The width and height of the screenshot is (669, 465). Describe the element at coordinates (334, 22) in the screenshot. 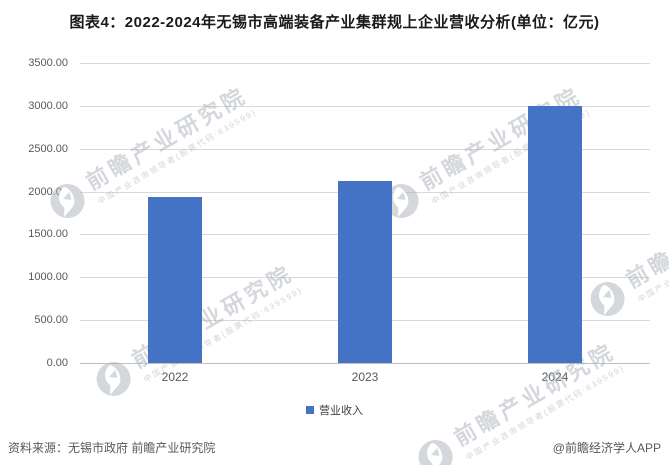

I see `chart-title: 图表4：2022-2024年无锡市高端装备产业集群规上企业营收分析(单位：亿元)` at that location.